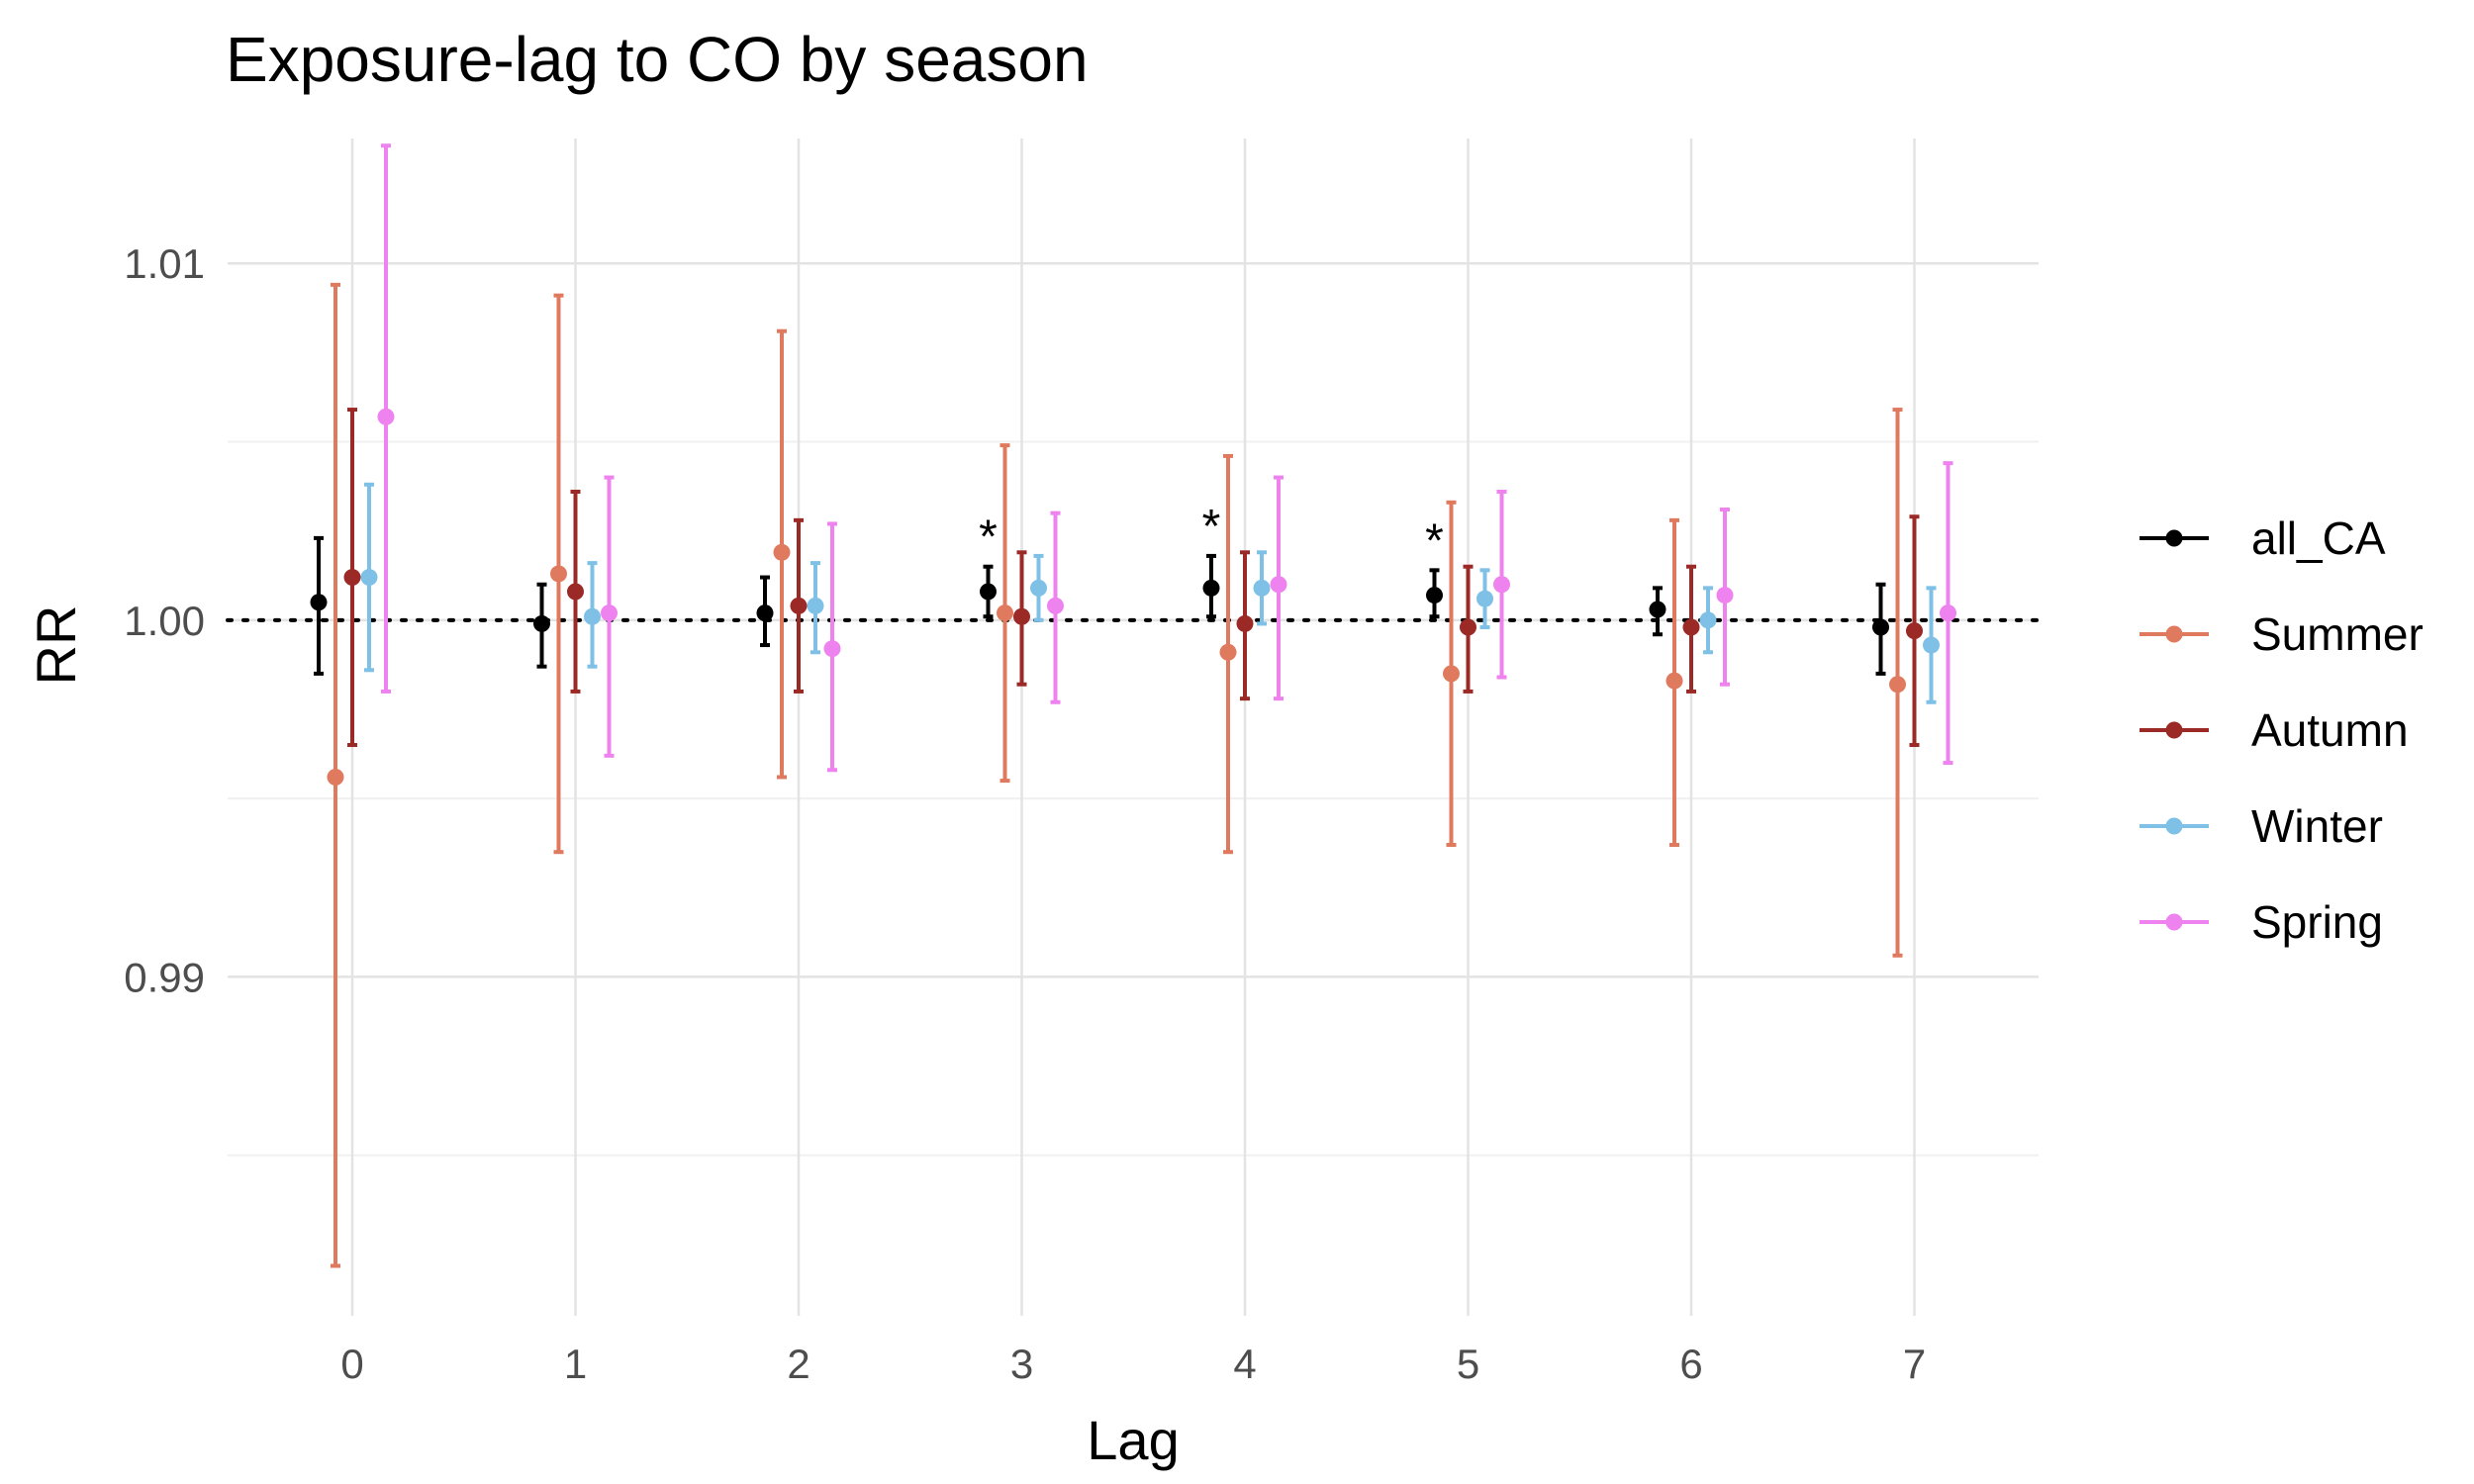 The height and width of the screenshot is (1484, 2474). I want to click on legend-item-Spring: Spring, so click(2261, 922).